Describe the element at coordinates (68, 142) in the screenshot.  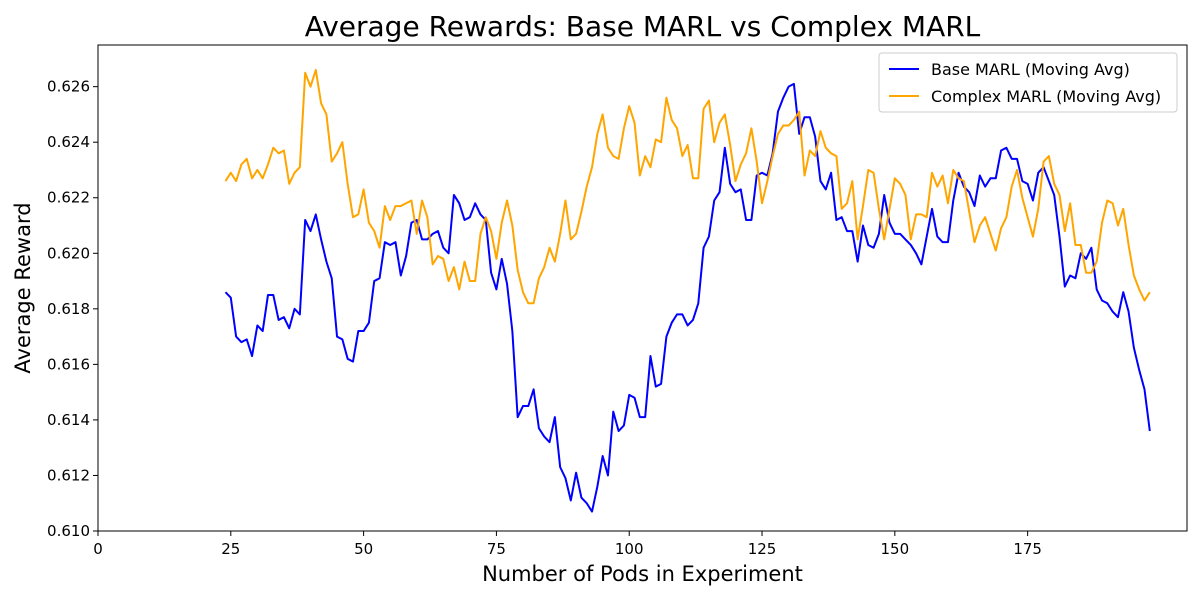
I see `y-tick-label: 0.624` at that location.